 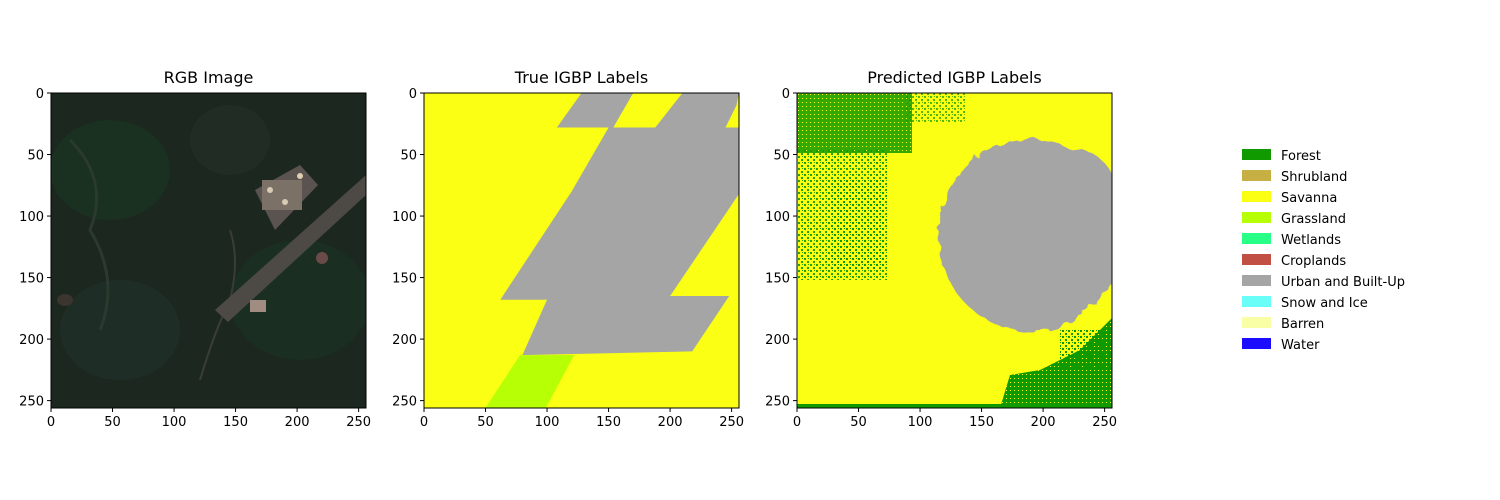 I want to click on legend-label: Forest, so click(x=1301, y=156).